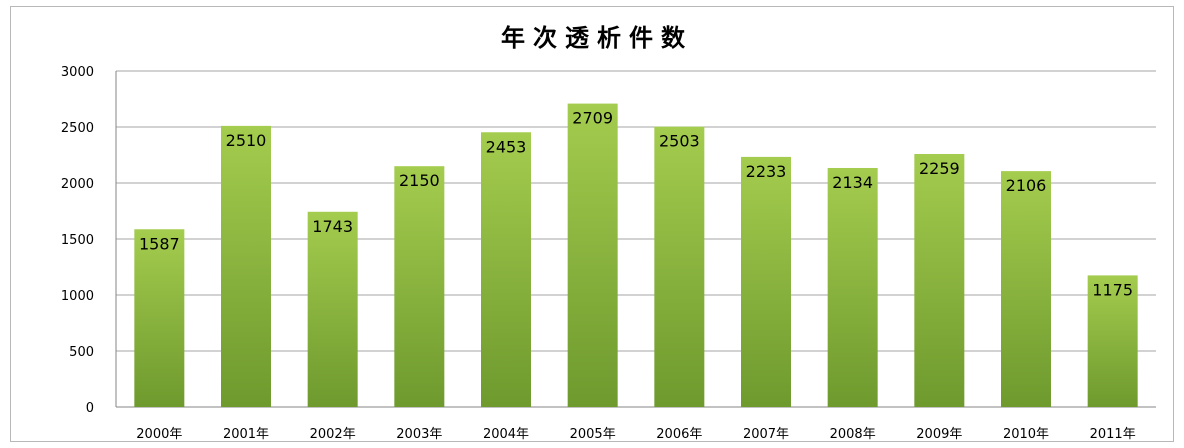 The image size is (1184, 448). I want to click on data-label: 1587, so click(159, 243).